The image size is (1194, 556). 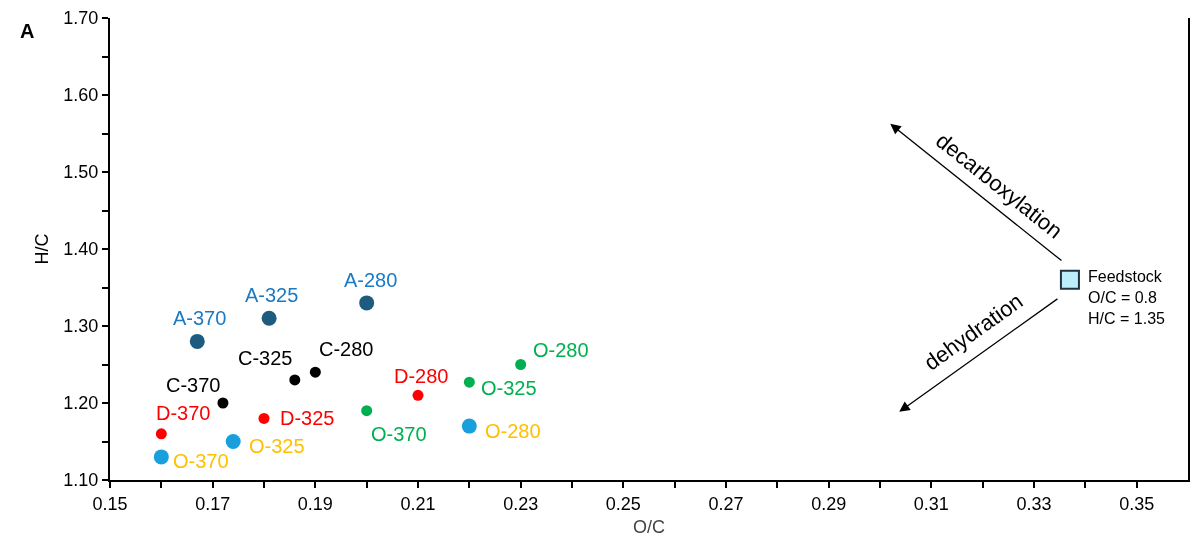 I want to click on x-tick-label: 0.27, so click(x=726, y=503).